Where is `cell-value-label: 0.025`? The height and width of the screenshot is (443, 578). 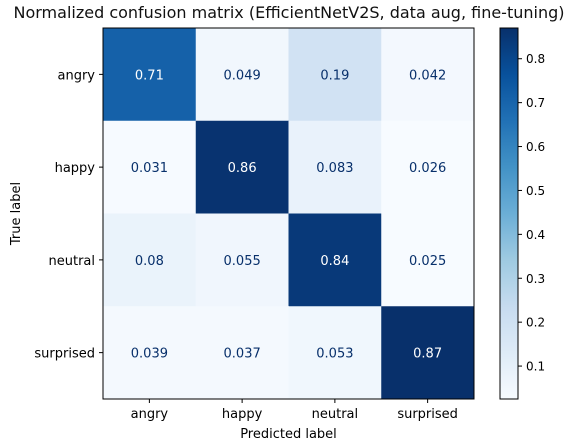 cell-value-label: 0.025 is located at coordinates (427, 261).